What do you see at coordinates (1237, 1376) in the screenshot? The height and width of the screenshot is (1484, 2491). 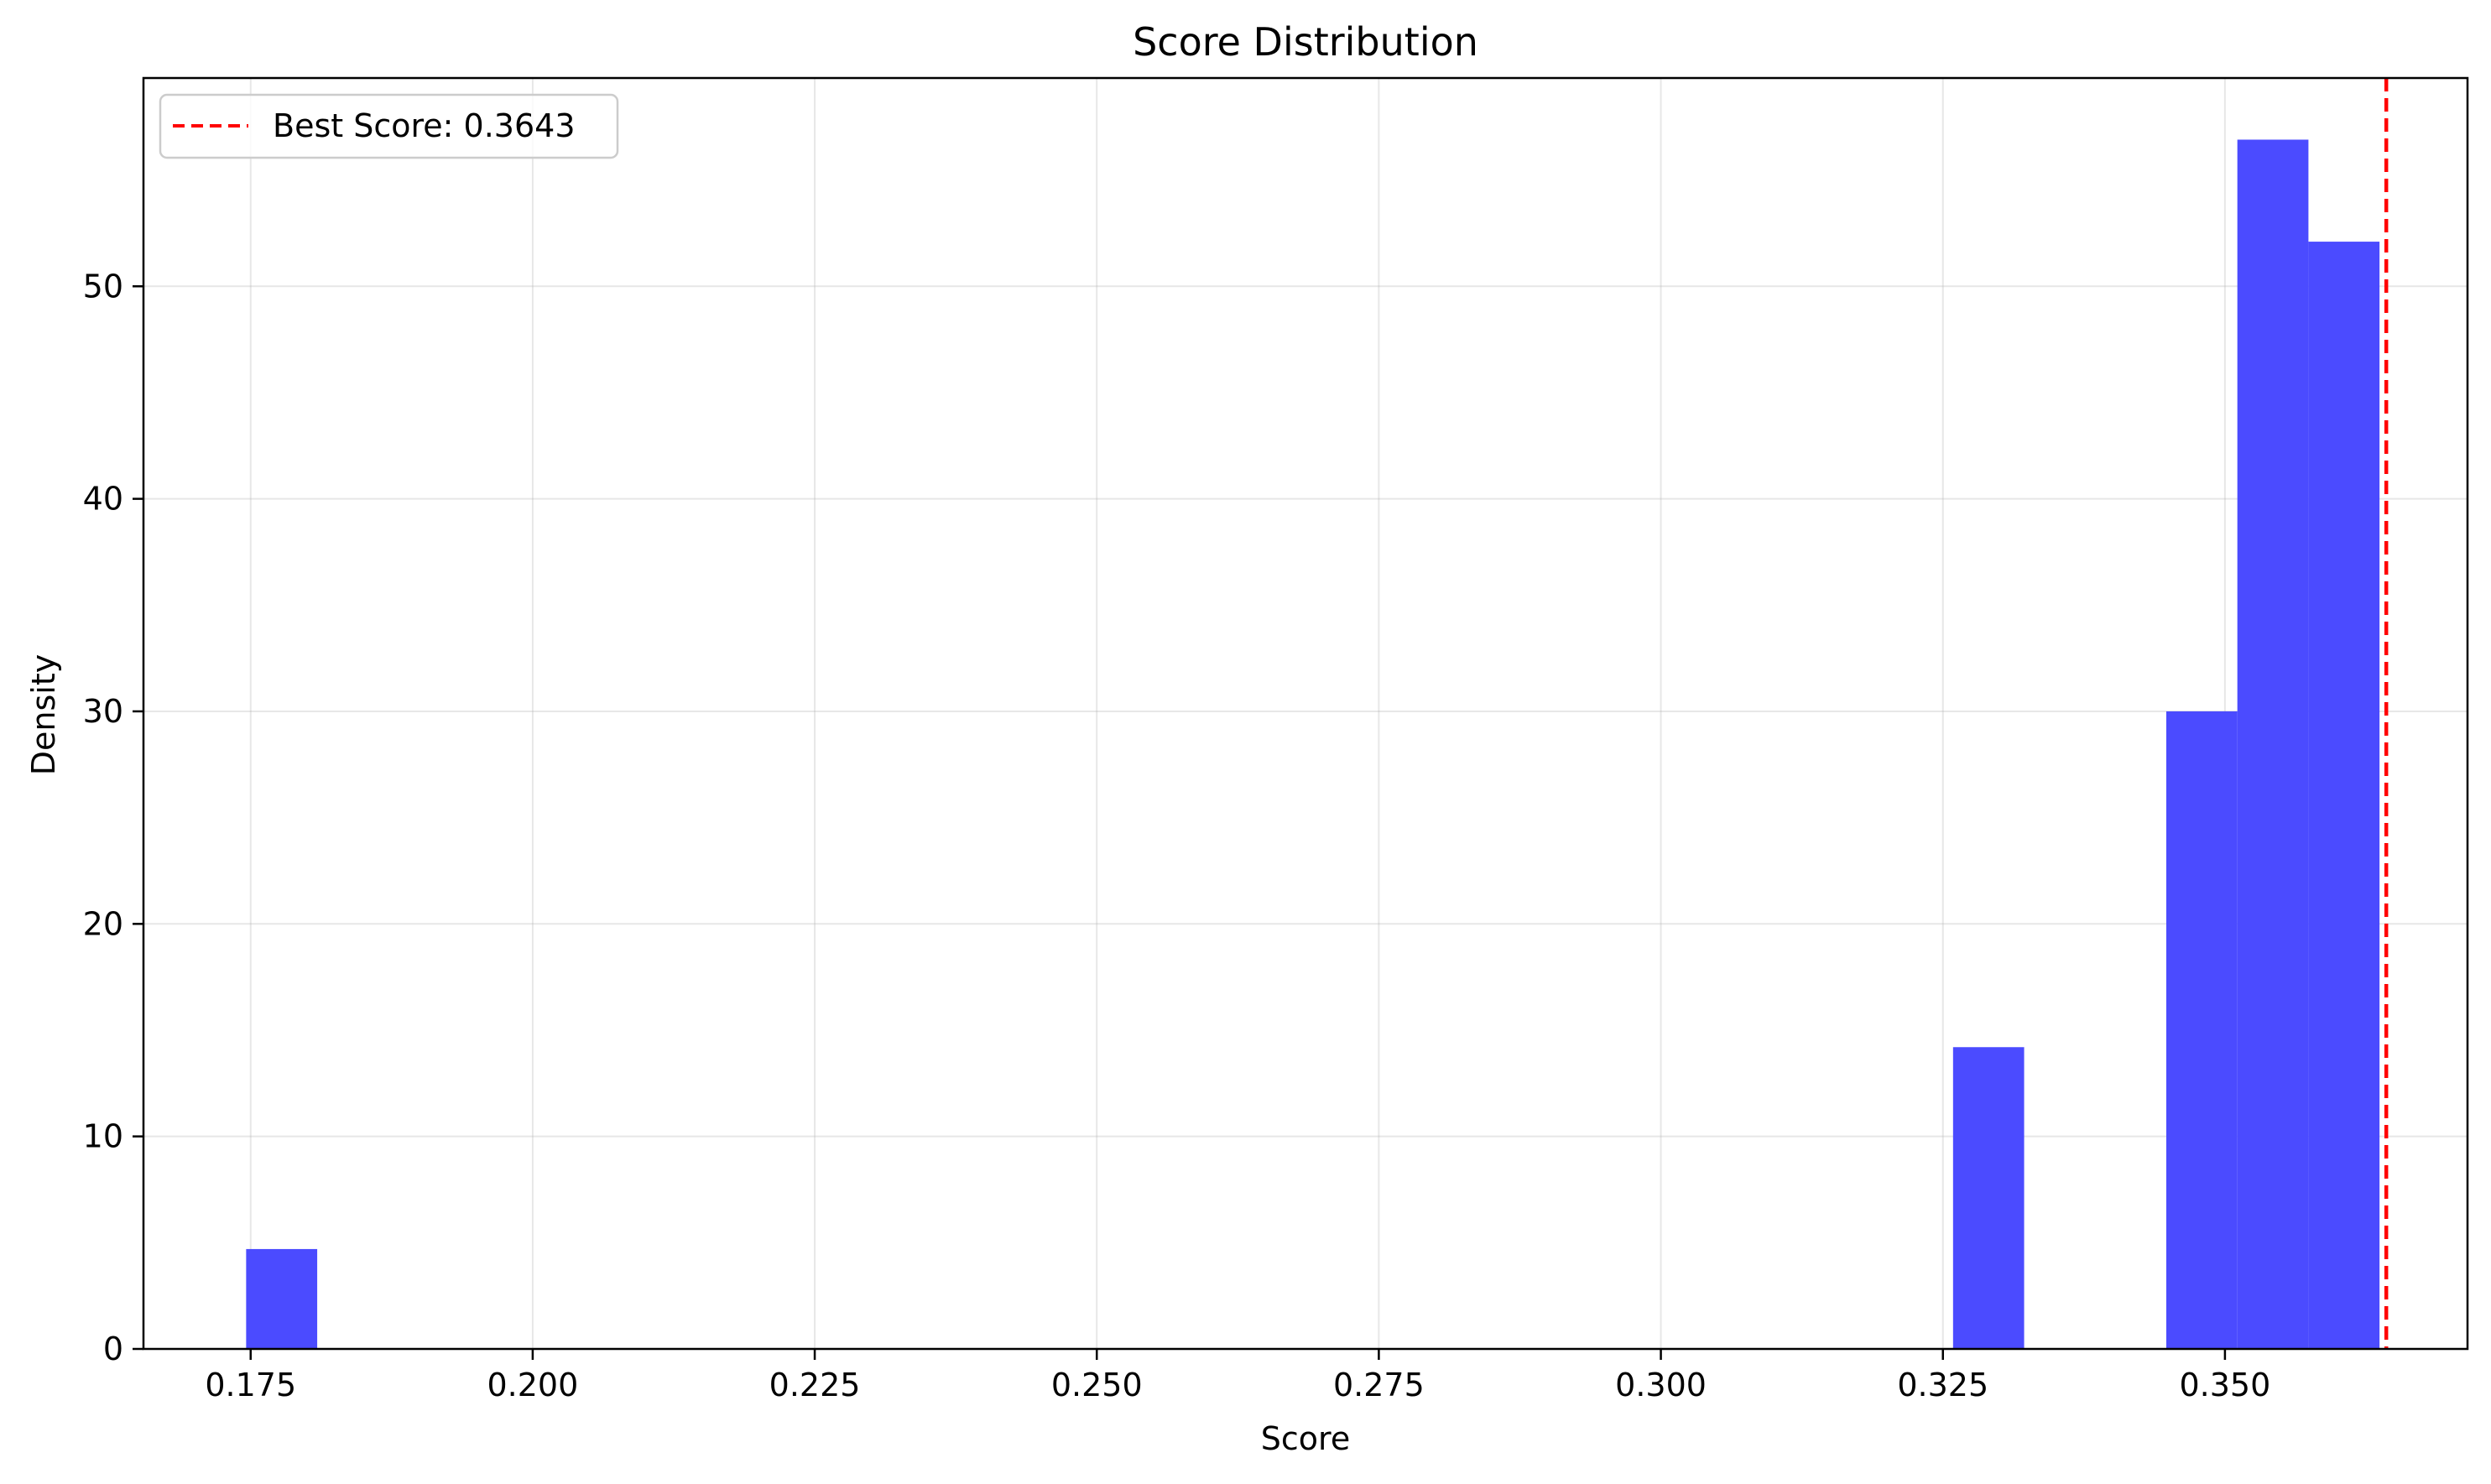 I see `x-axis-ticks: 0.175 0.200 0.225 0.250 0.275 0.300 0.325 0.350` at bounding box center [1237, 1376].